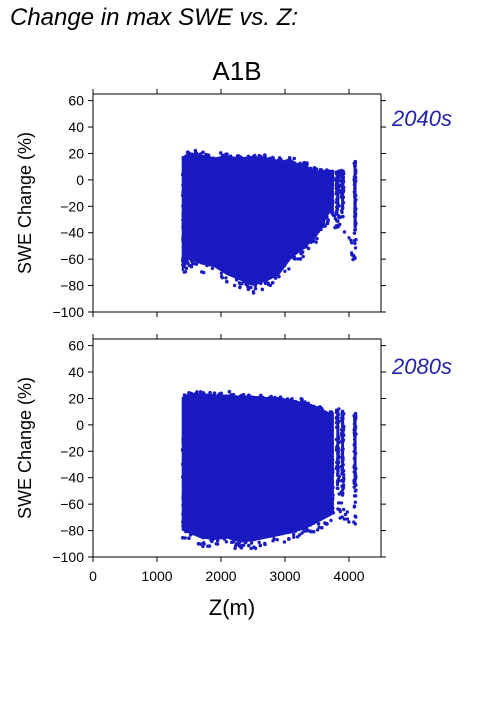 The image size is (501, 709). I want to click on period-label-2040s: 2040s, so click(422, 118).